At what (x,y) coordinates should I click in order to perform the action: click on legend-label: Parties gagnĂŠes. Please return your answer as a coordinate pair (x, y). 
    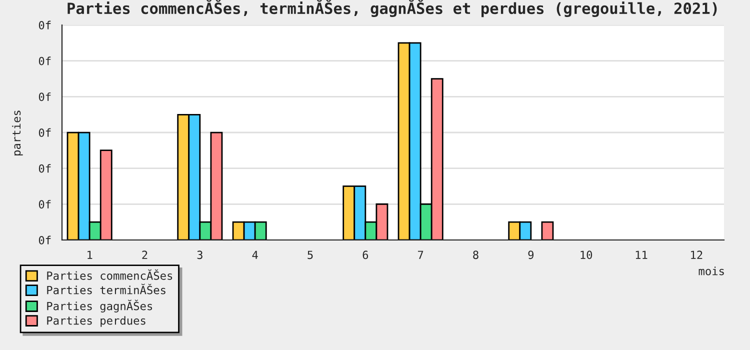
    Looking at the image, I should click on (99, 306).